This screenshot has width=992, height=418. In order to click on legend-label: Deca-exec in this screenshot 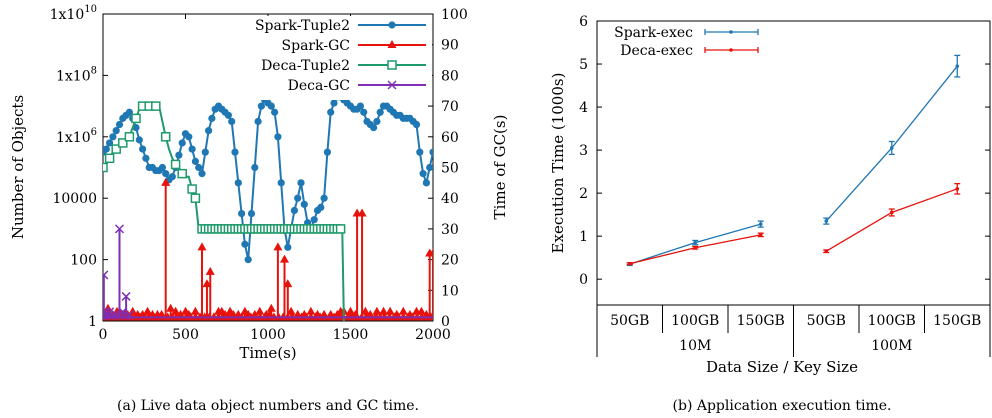, I will do `click(656, 51)`.